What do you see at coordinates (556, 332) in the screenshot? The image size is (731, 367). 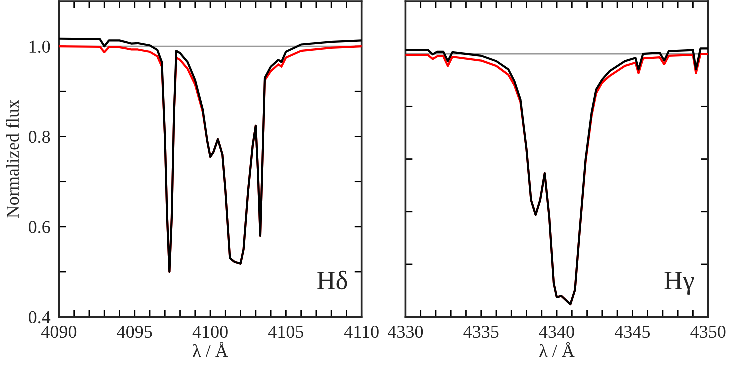 I see `x-tick-label: 4340` at bounding box center [556, 332].